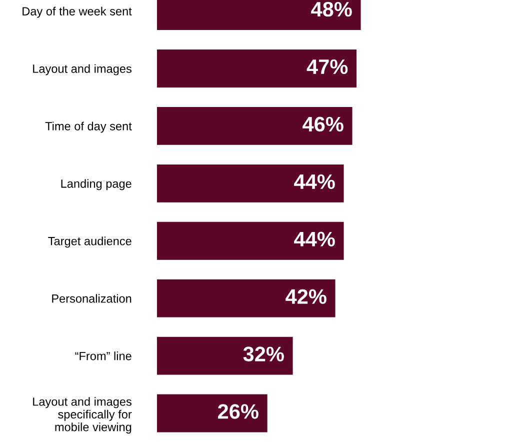 The height and width of the screenshot is (442, 530). What do you see at coordinates (103, 356) in the screenshot?
I see `y-tick-label: “From” line` at bounding box center [103, 356].